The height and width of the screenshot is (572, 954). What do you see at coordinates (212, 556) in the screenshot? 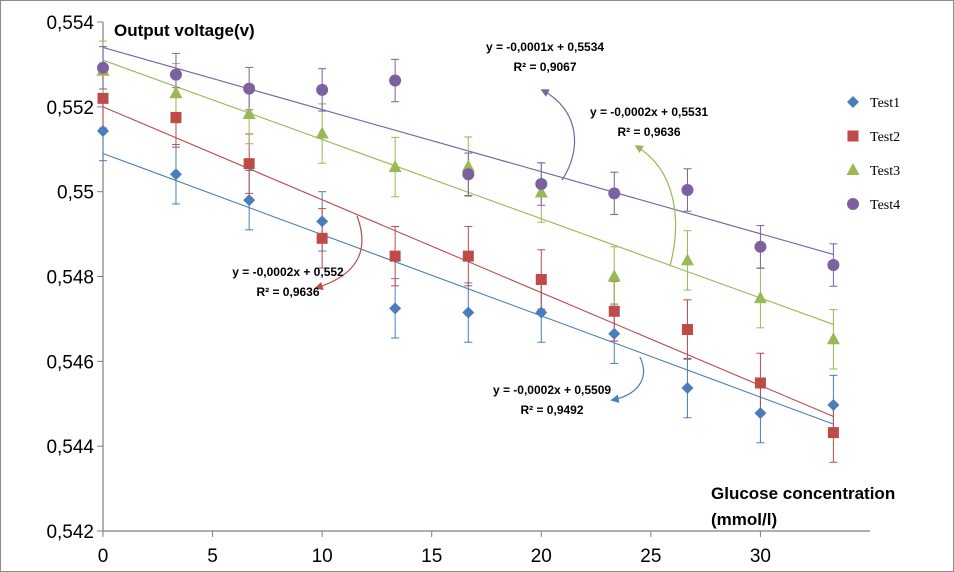
I see `x-tick-label: 5` at bounding box center [212, 556].